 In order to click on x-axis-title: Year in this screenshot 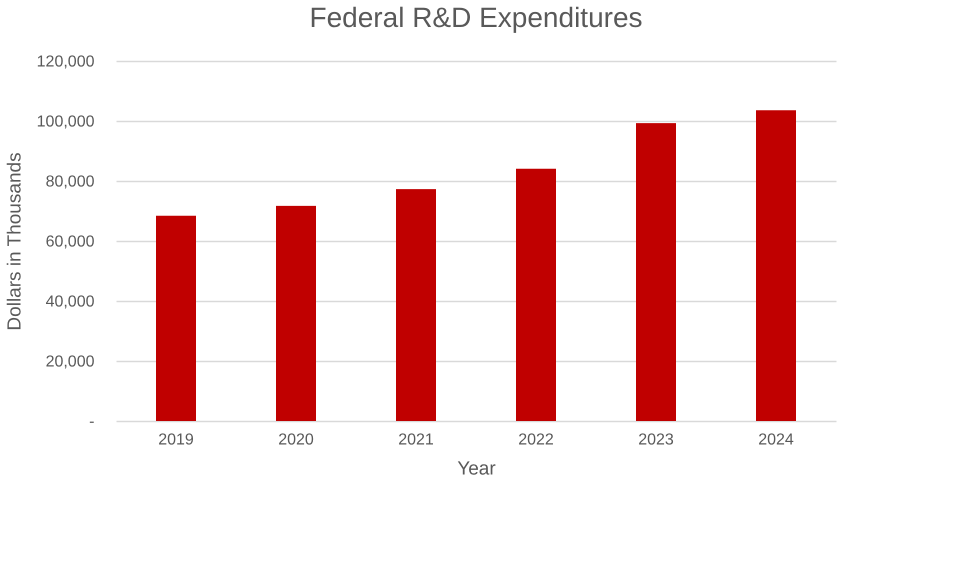, I will do `click(476, 469)`.